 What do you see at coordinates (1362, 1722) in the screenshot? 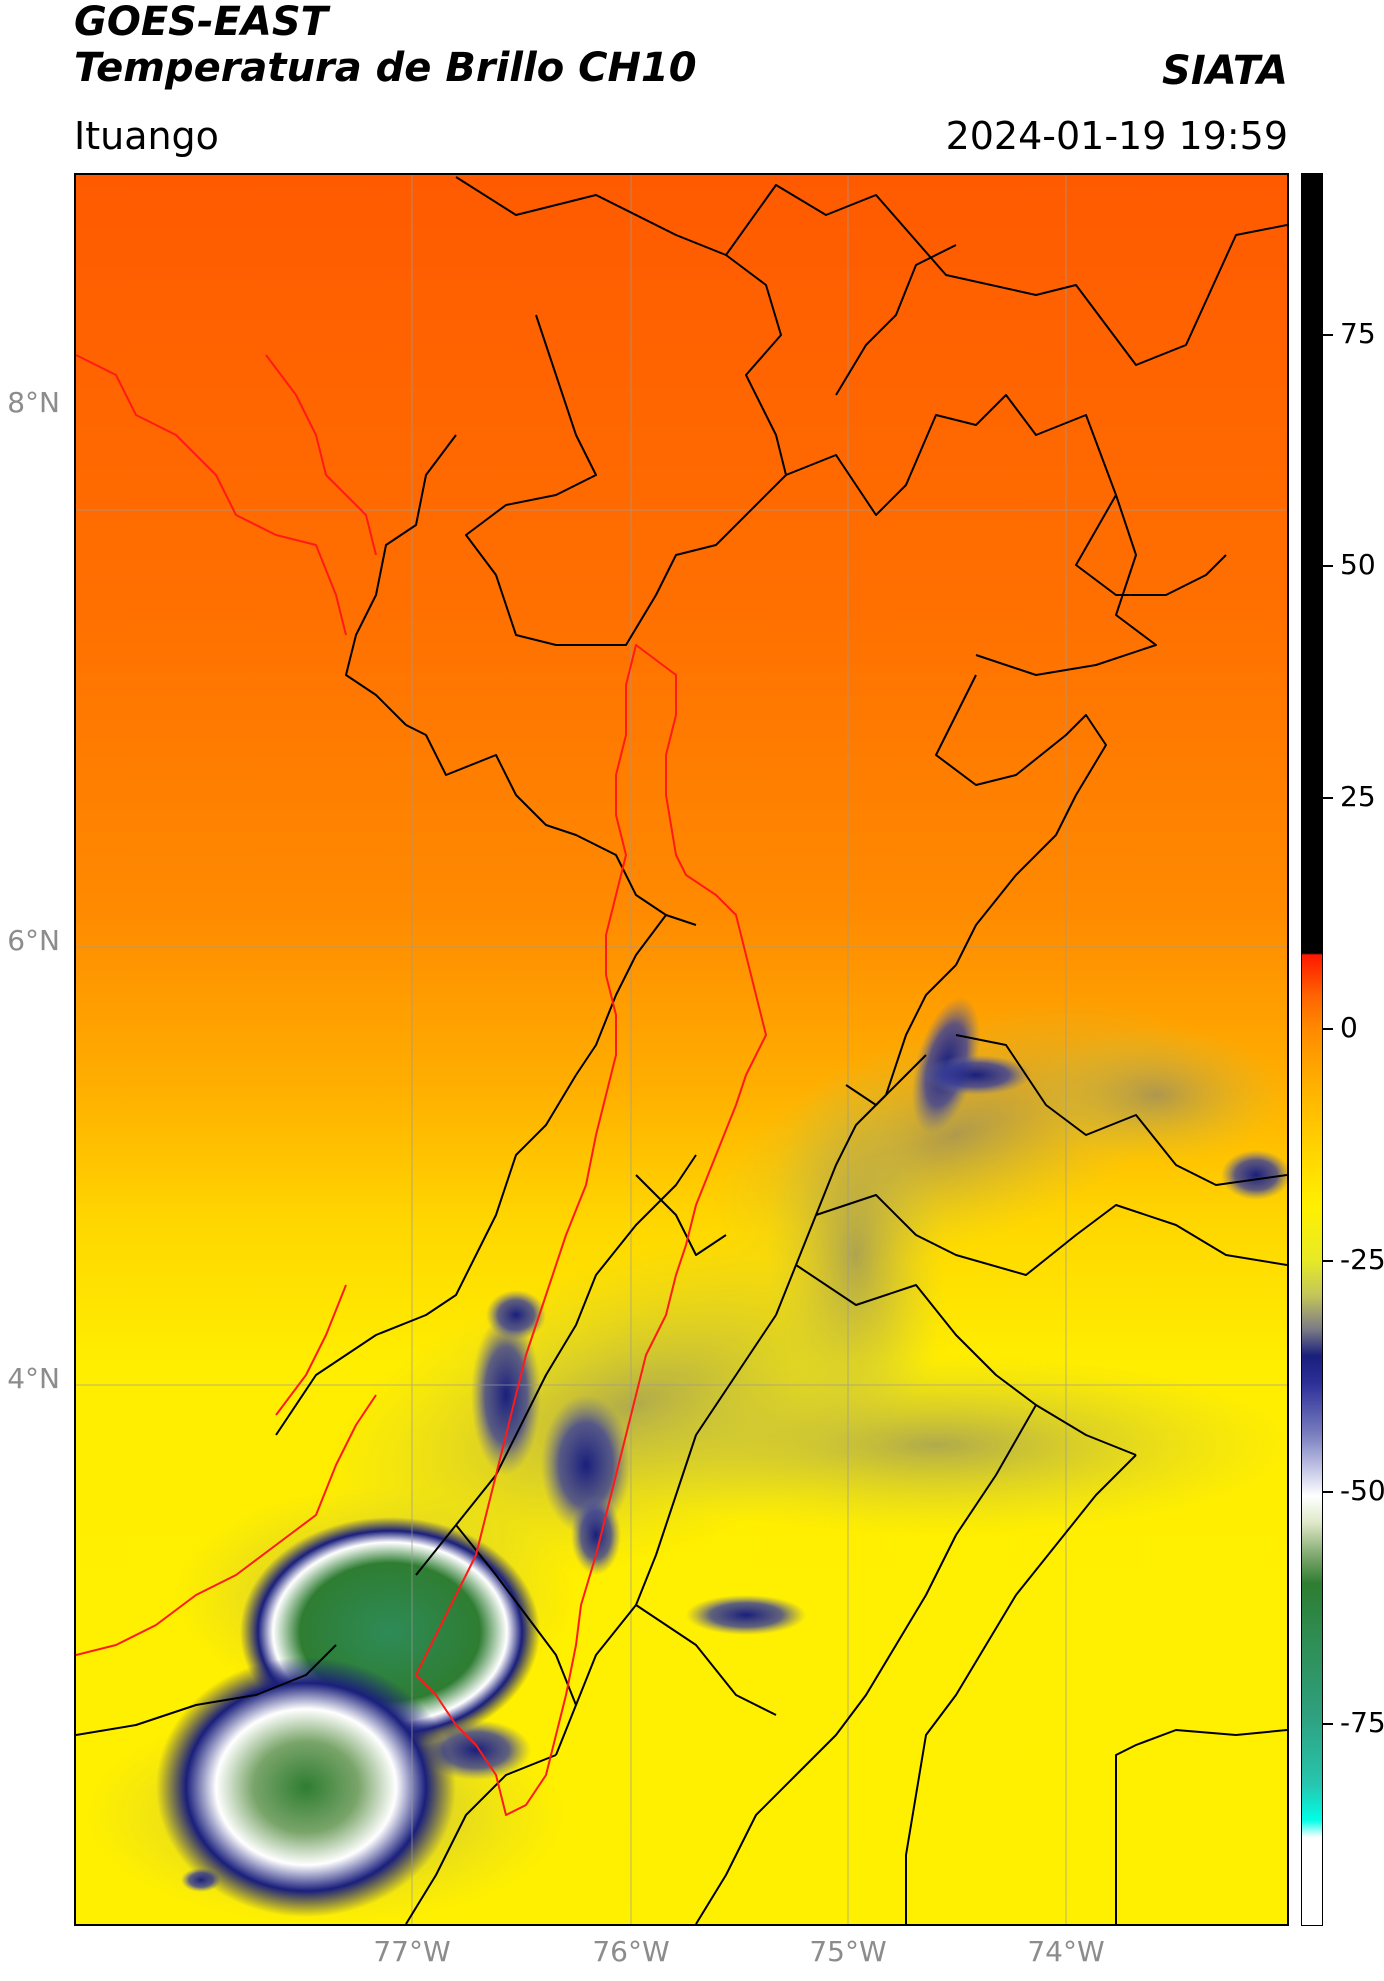
I see `colorbar-label-minus75: -75` at bounding box center [1362, 1722].